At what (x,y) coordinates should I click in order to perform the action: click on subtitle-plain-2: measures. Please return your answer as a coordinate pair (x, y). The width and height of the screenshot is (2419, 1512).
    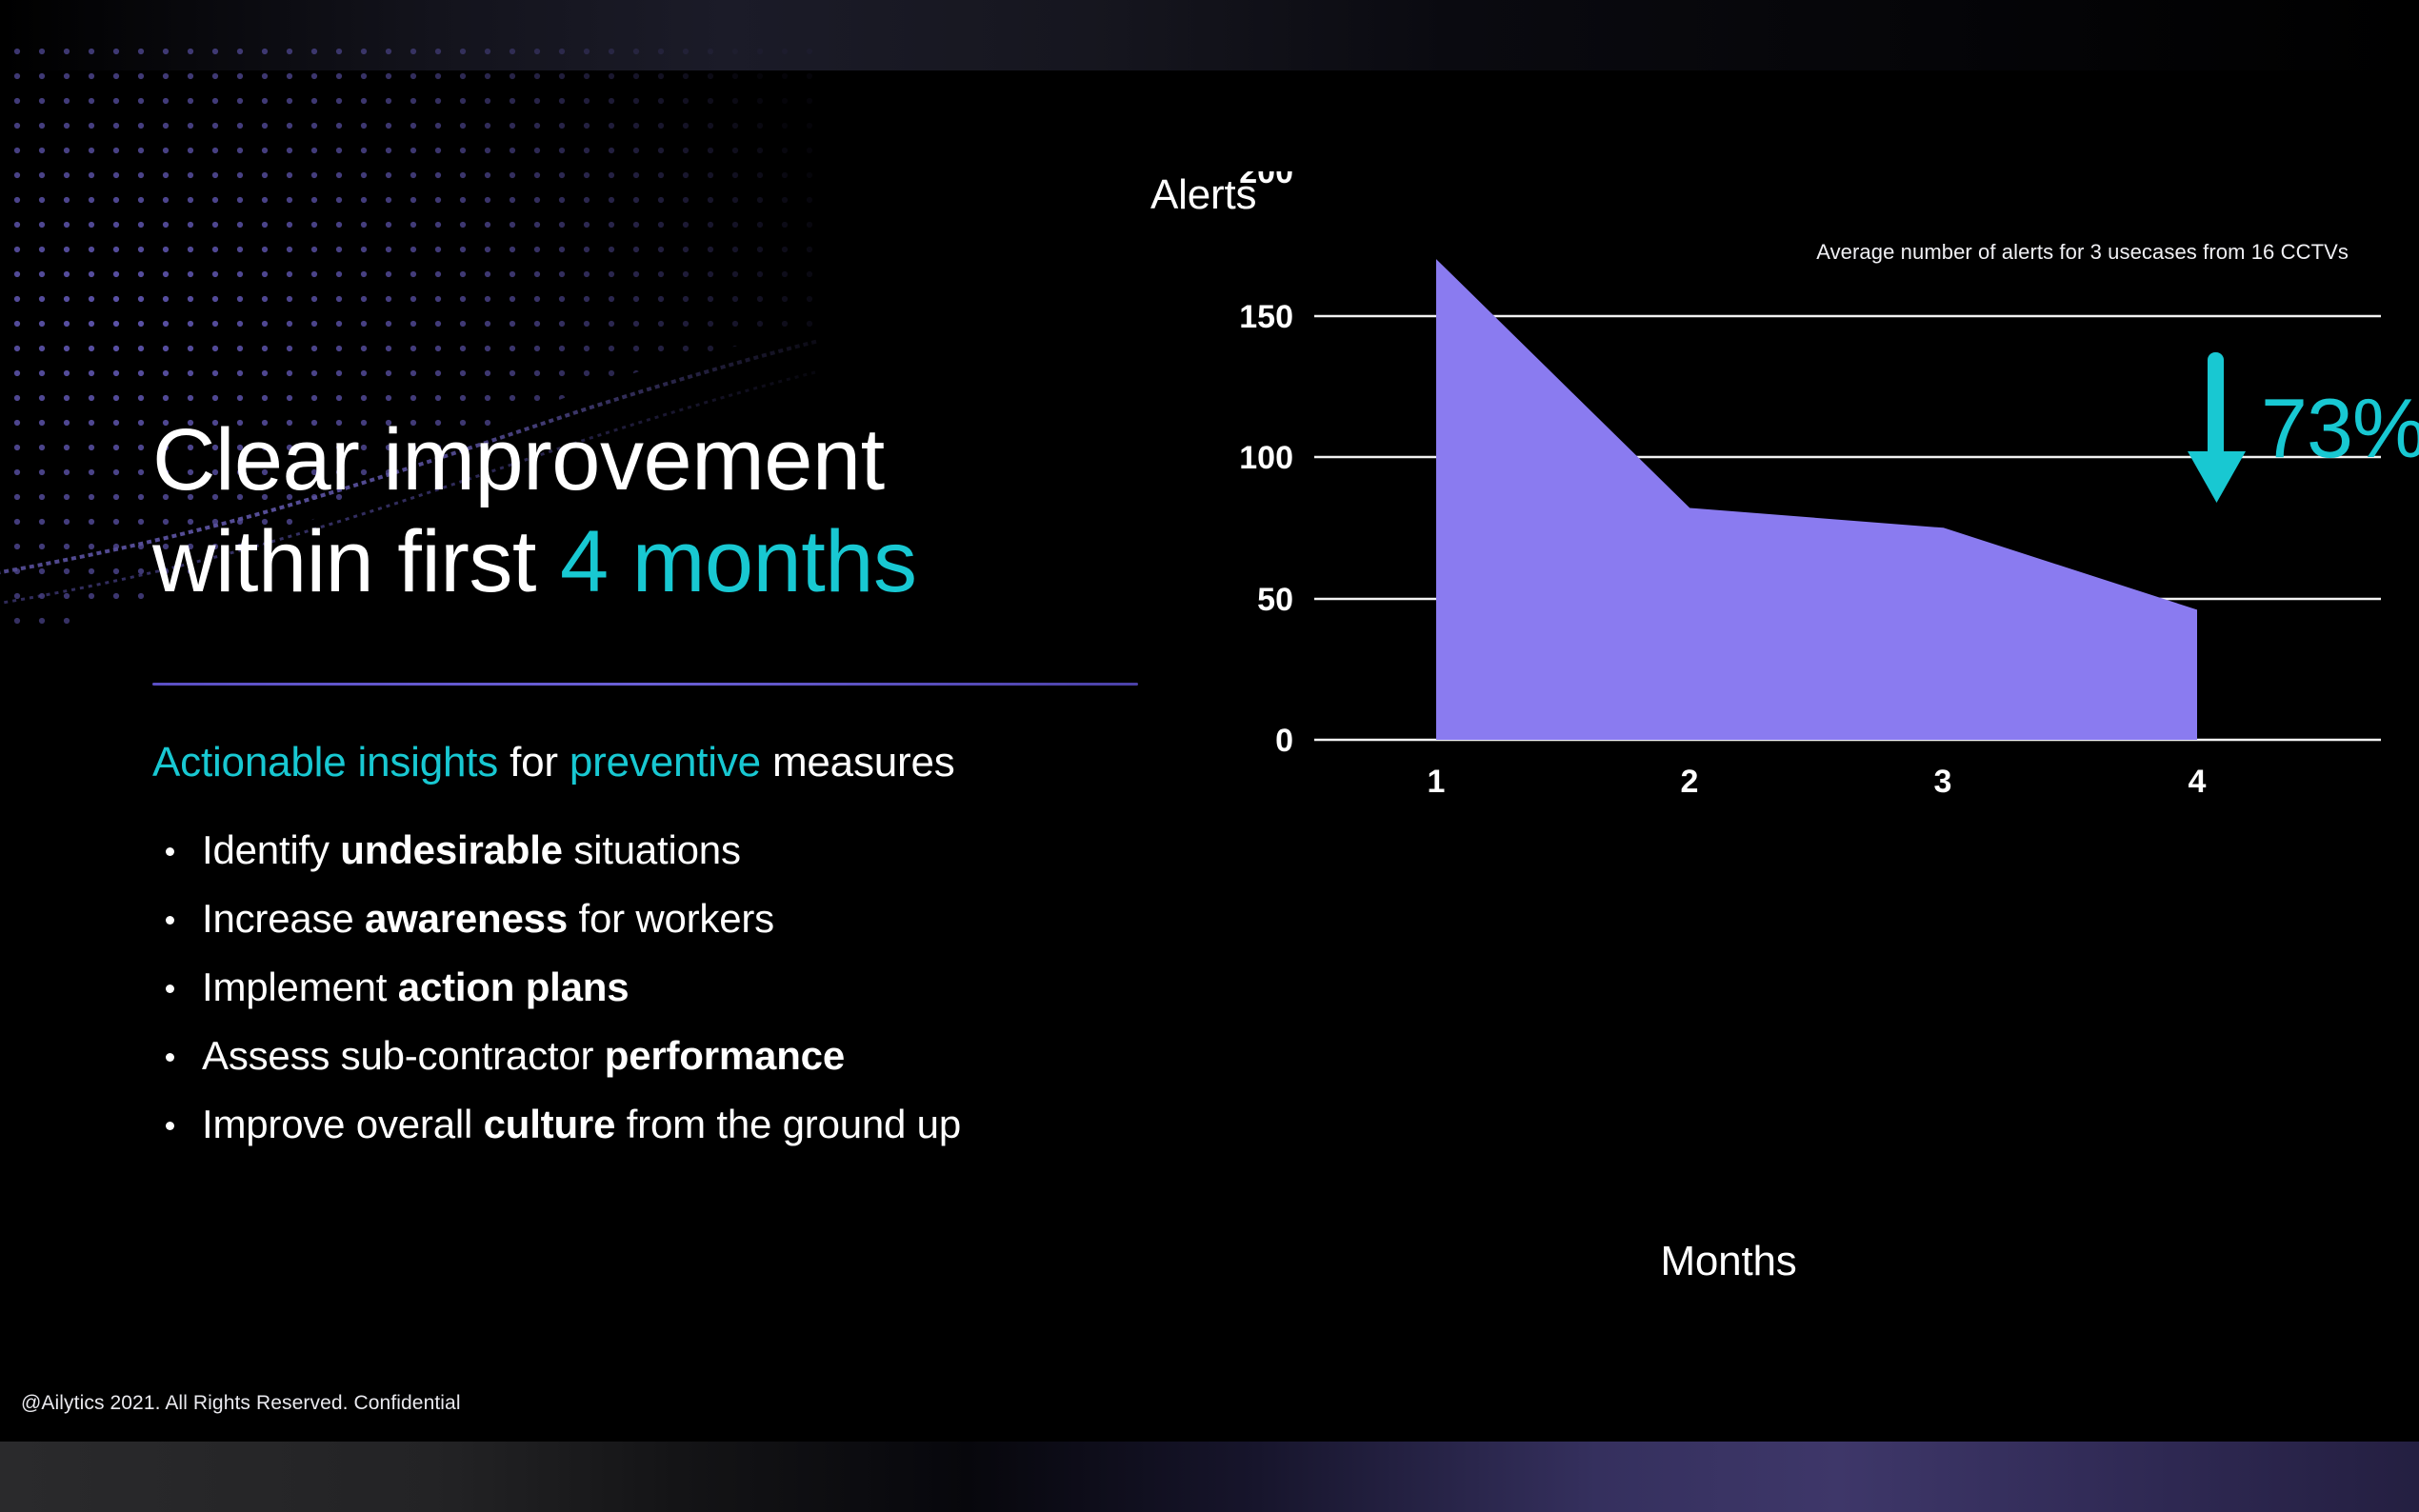
    Looking at the image, I should click on (857, 762).